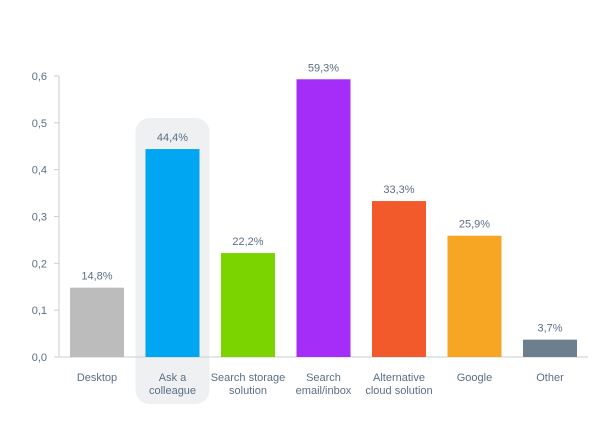 This screenshot has height=445, width=594. What do you see at coordinates (39, 218) in the screenshot?
I see `y-tick-label: 0,3` at bounding box center [39, 218].